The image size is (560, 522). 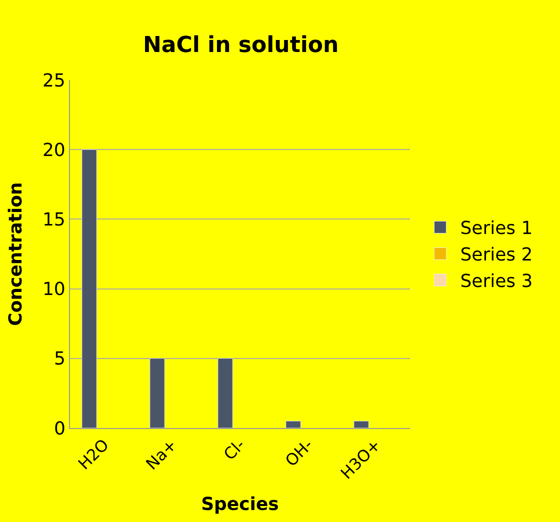 I want to click on y-tick-label: 20, so click(x=54, y=150).